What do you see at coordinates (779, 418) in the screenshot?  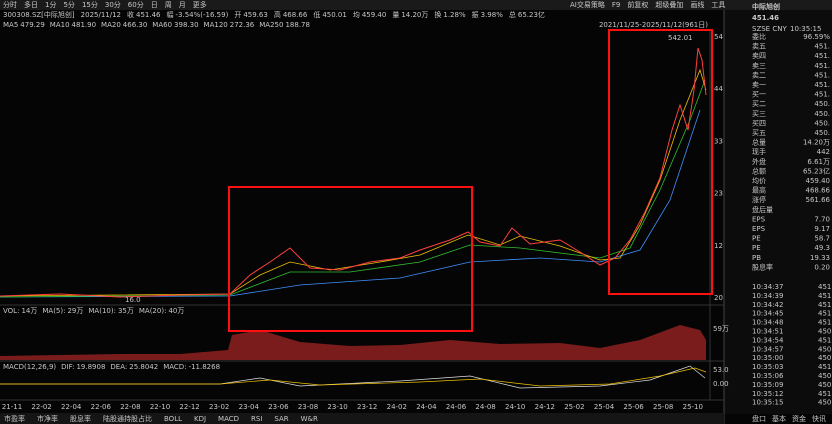 I see `side-tab: 基本` at bounding box center [779, 418].